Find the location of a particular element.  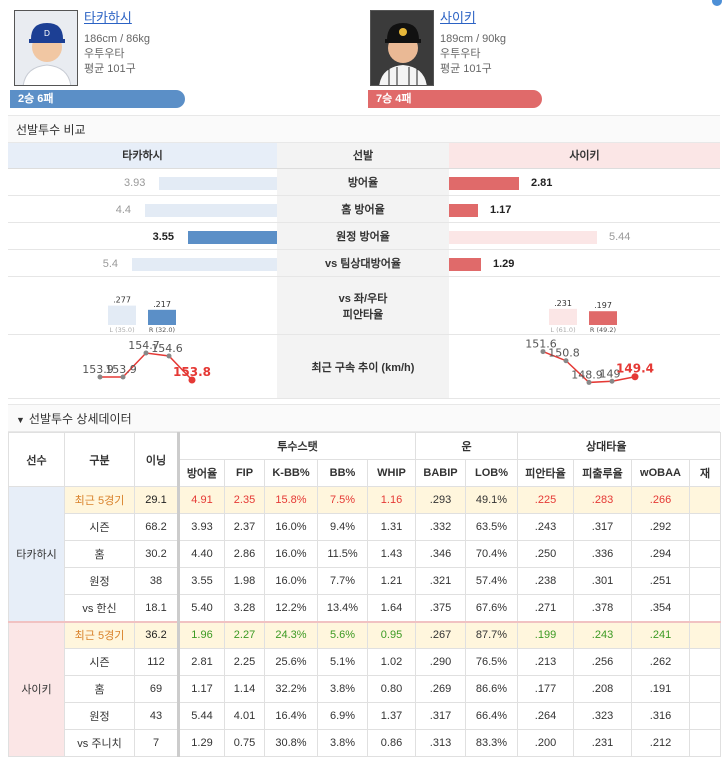

left-player-photo: D is located at coordinates (46, 48).